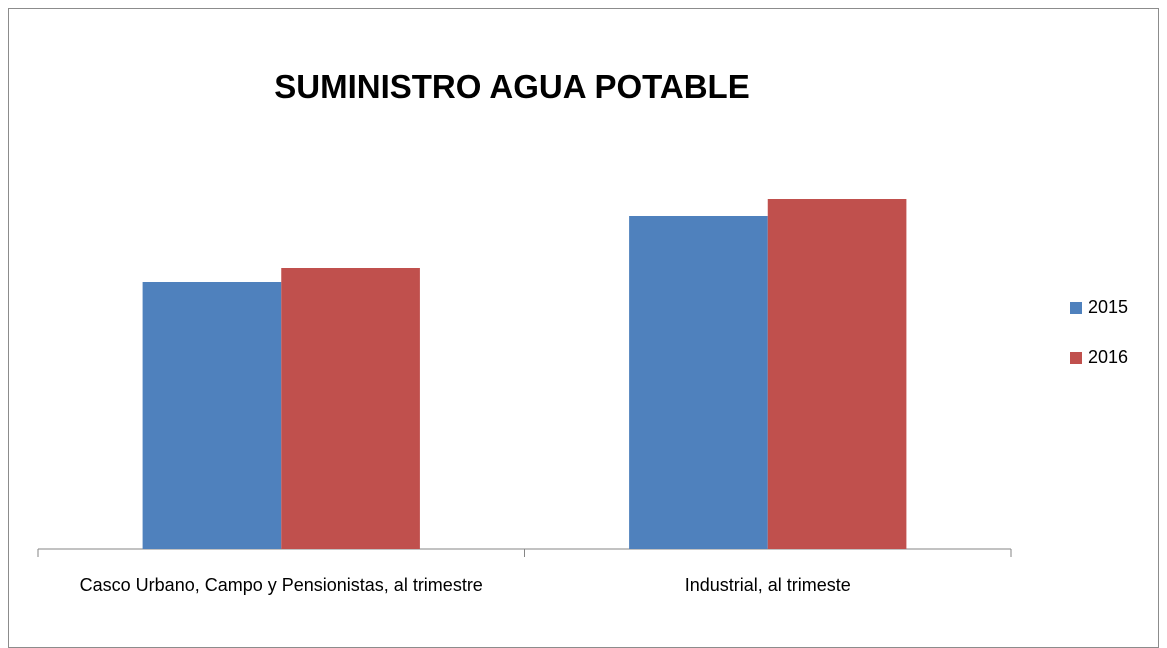  What do you see at coordinates (1108, 307) in the screenshot?
I see `legend-label: 2015` at bounding box center [1108, 307].